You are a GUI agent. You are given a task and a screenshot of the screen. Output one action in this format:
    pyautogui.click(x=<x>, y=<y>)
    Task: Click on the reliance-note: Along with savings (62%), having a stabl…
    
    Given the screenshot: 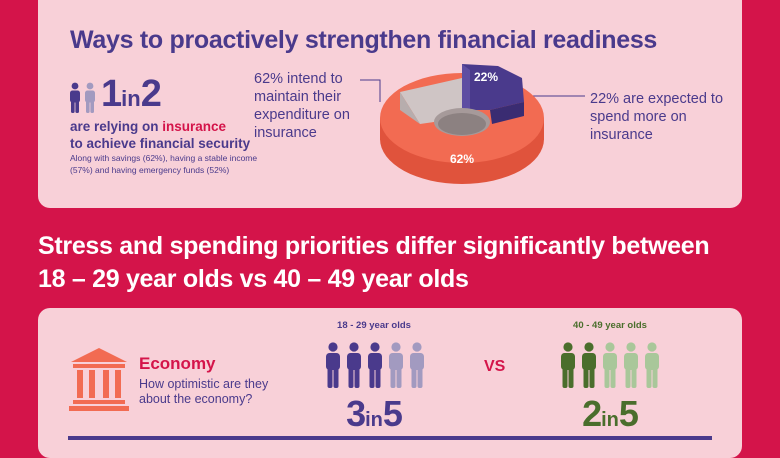 What is the action you would take?
    pyautogui.click(x=164, y=164)
    